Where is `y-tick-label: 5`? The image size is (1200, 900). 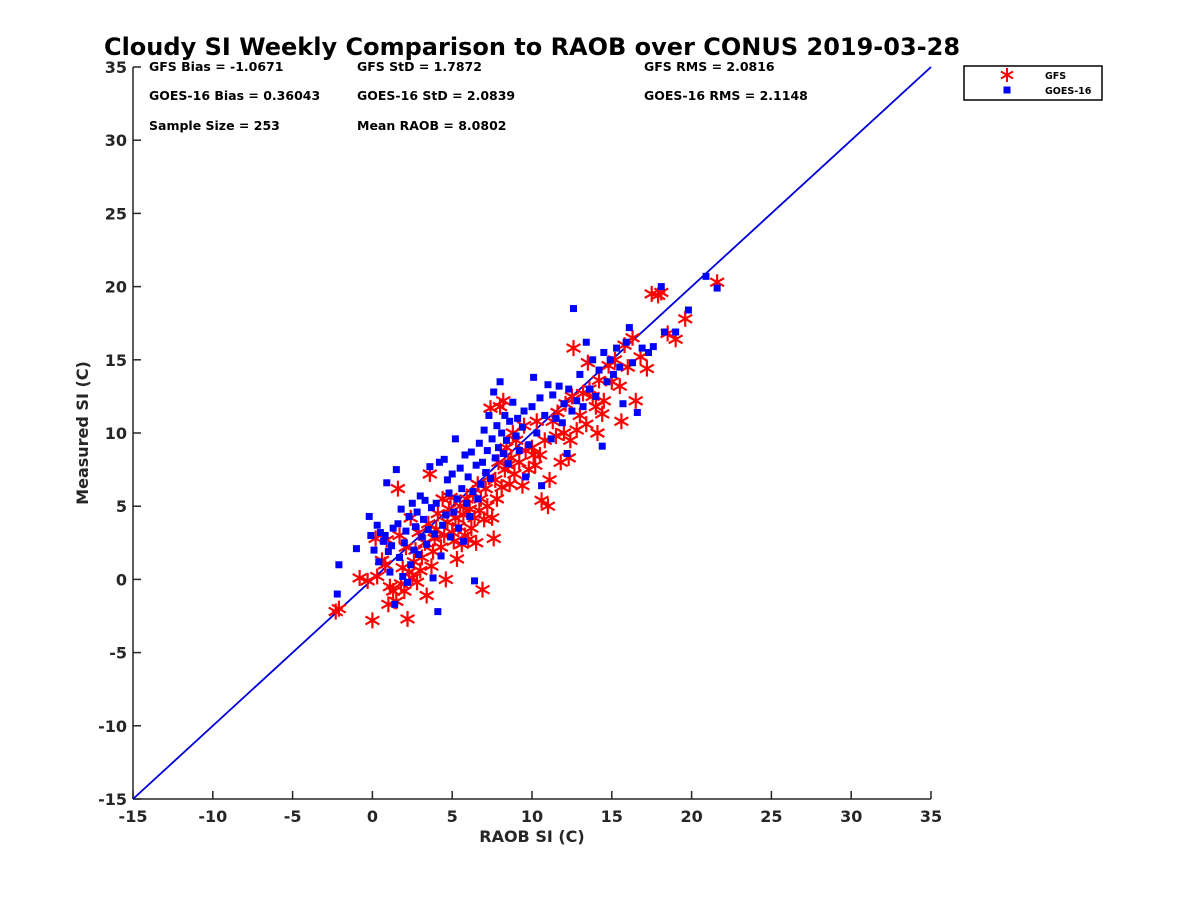 y-tick-label: 5 is located at coordinates (121, 506).